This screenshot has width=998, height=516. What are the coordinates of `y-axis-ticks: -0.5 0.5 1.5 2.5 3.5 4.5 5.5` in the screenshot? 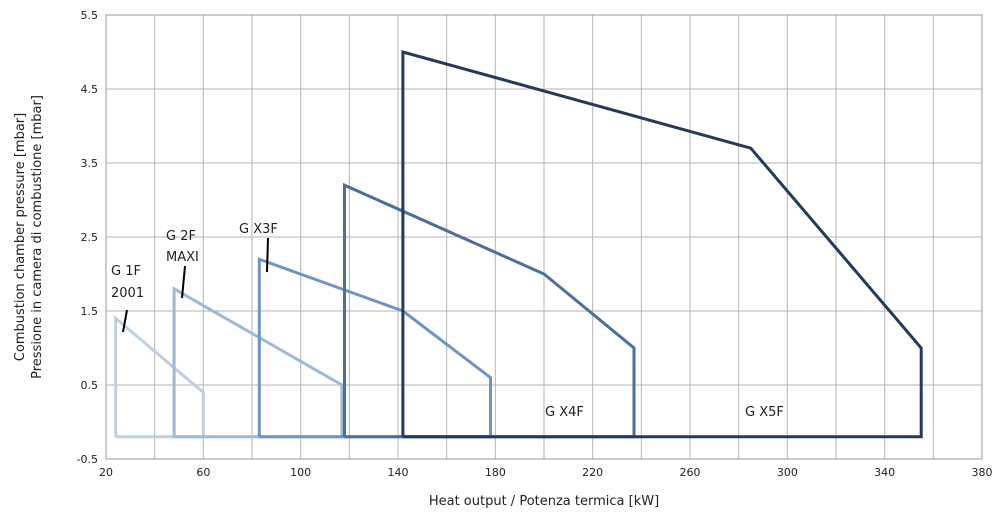 It's located at (87, 237).